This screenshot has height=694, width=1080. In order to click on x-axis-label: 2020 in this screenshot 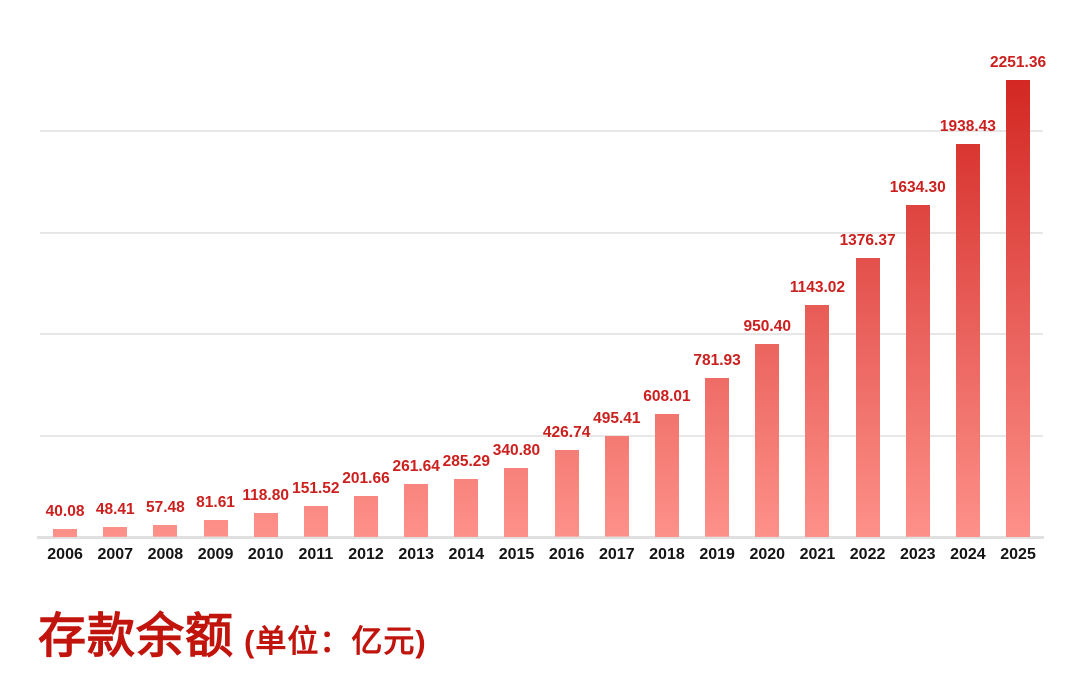, I will do `click(767, 554)`.